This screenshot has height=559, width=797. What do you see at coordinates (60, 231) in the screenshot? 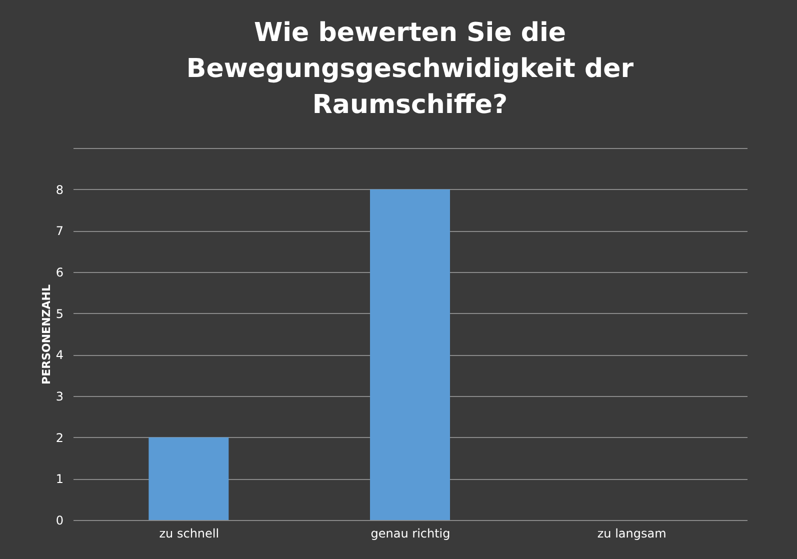
I see `y-tick-label: 7` at bounding box center [60, 231].